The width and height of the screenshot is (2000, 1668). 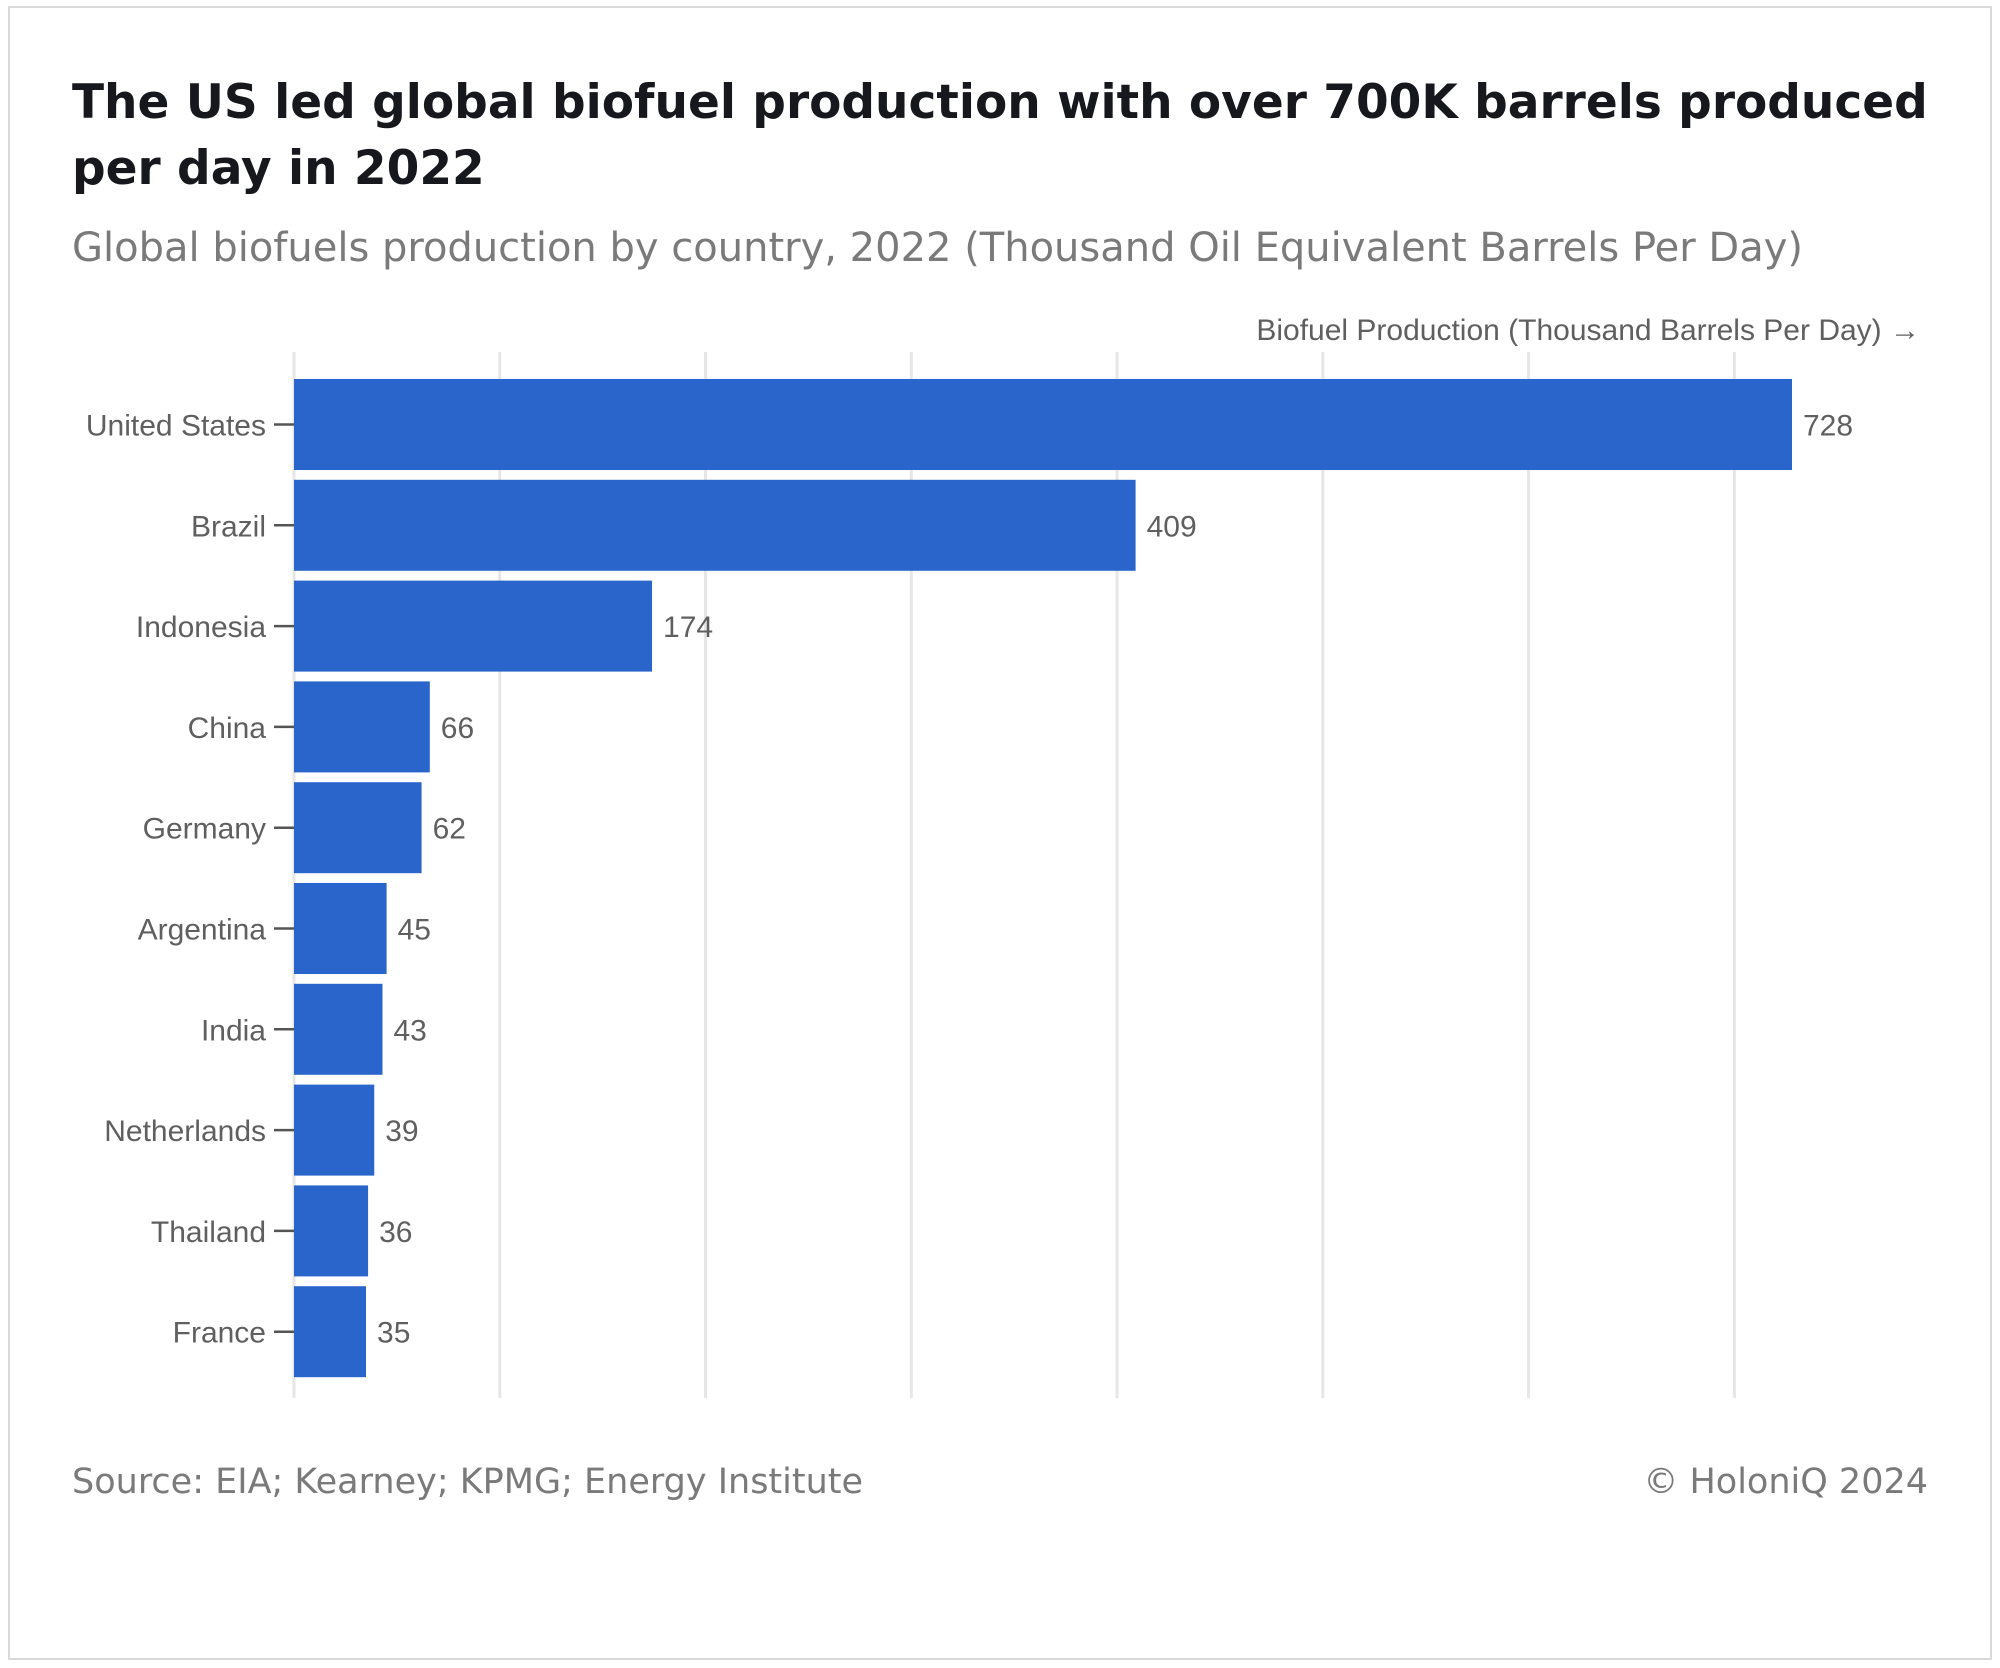 What do you see at coordinates (208, 1232) in the screenshot?
I see `y-tick-label: Thailand` at bounding box center [208, 1232].